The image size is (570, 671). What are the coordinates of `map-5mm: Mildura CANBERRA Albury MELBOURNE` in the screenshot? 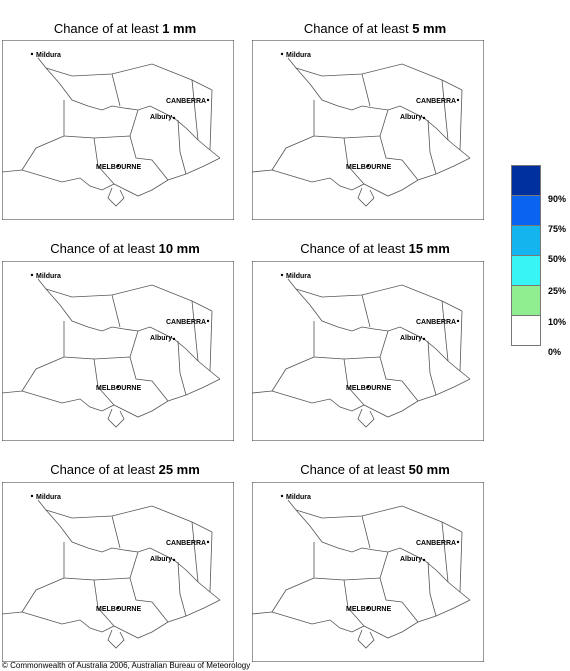 It's located at (368, 130).